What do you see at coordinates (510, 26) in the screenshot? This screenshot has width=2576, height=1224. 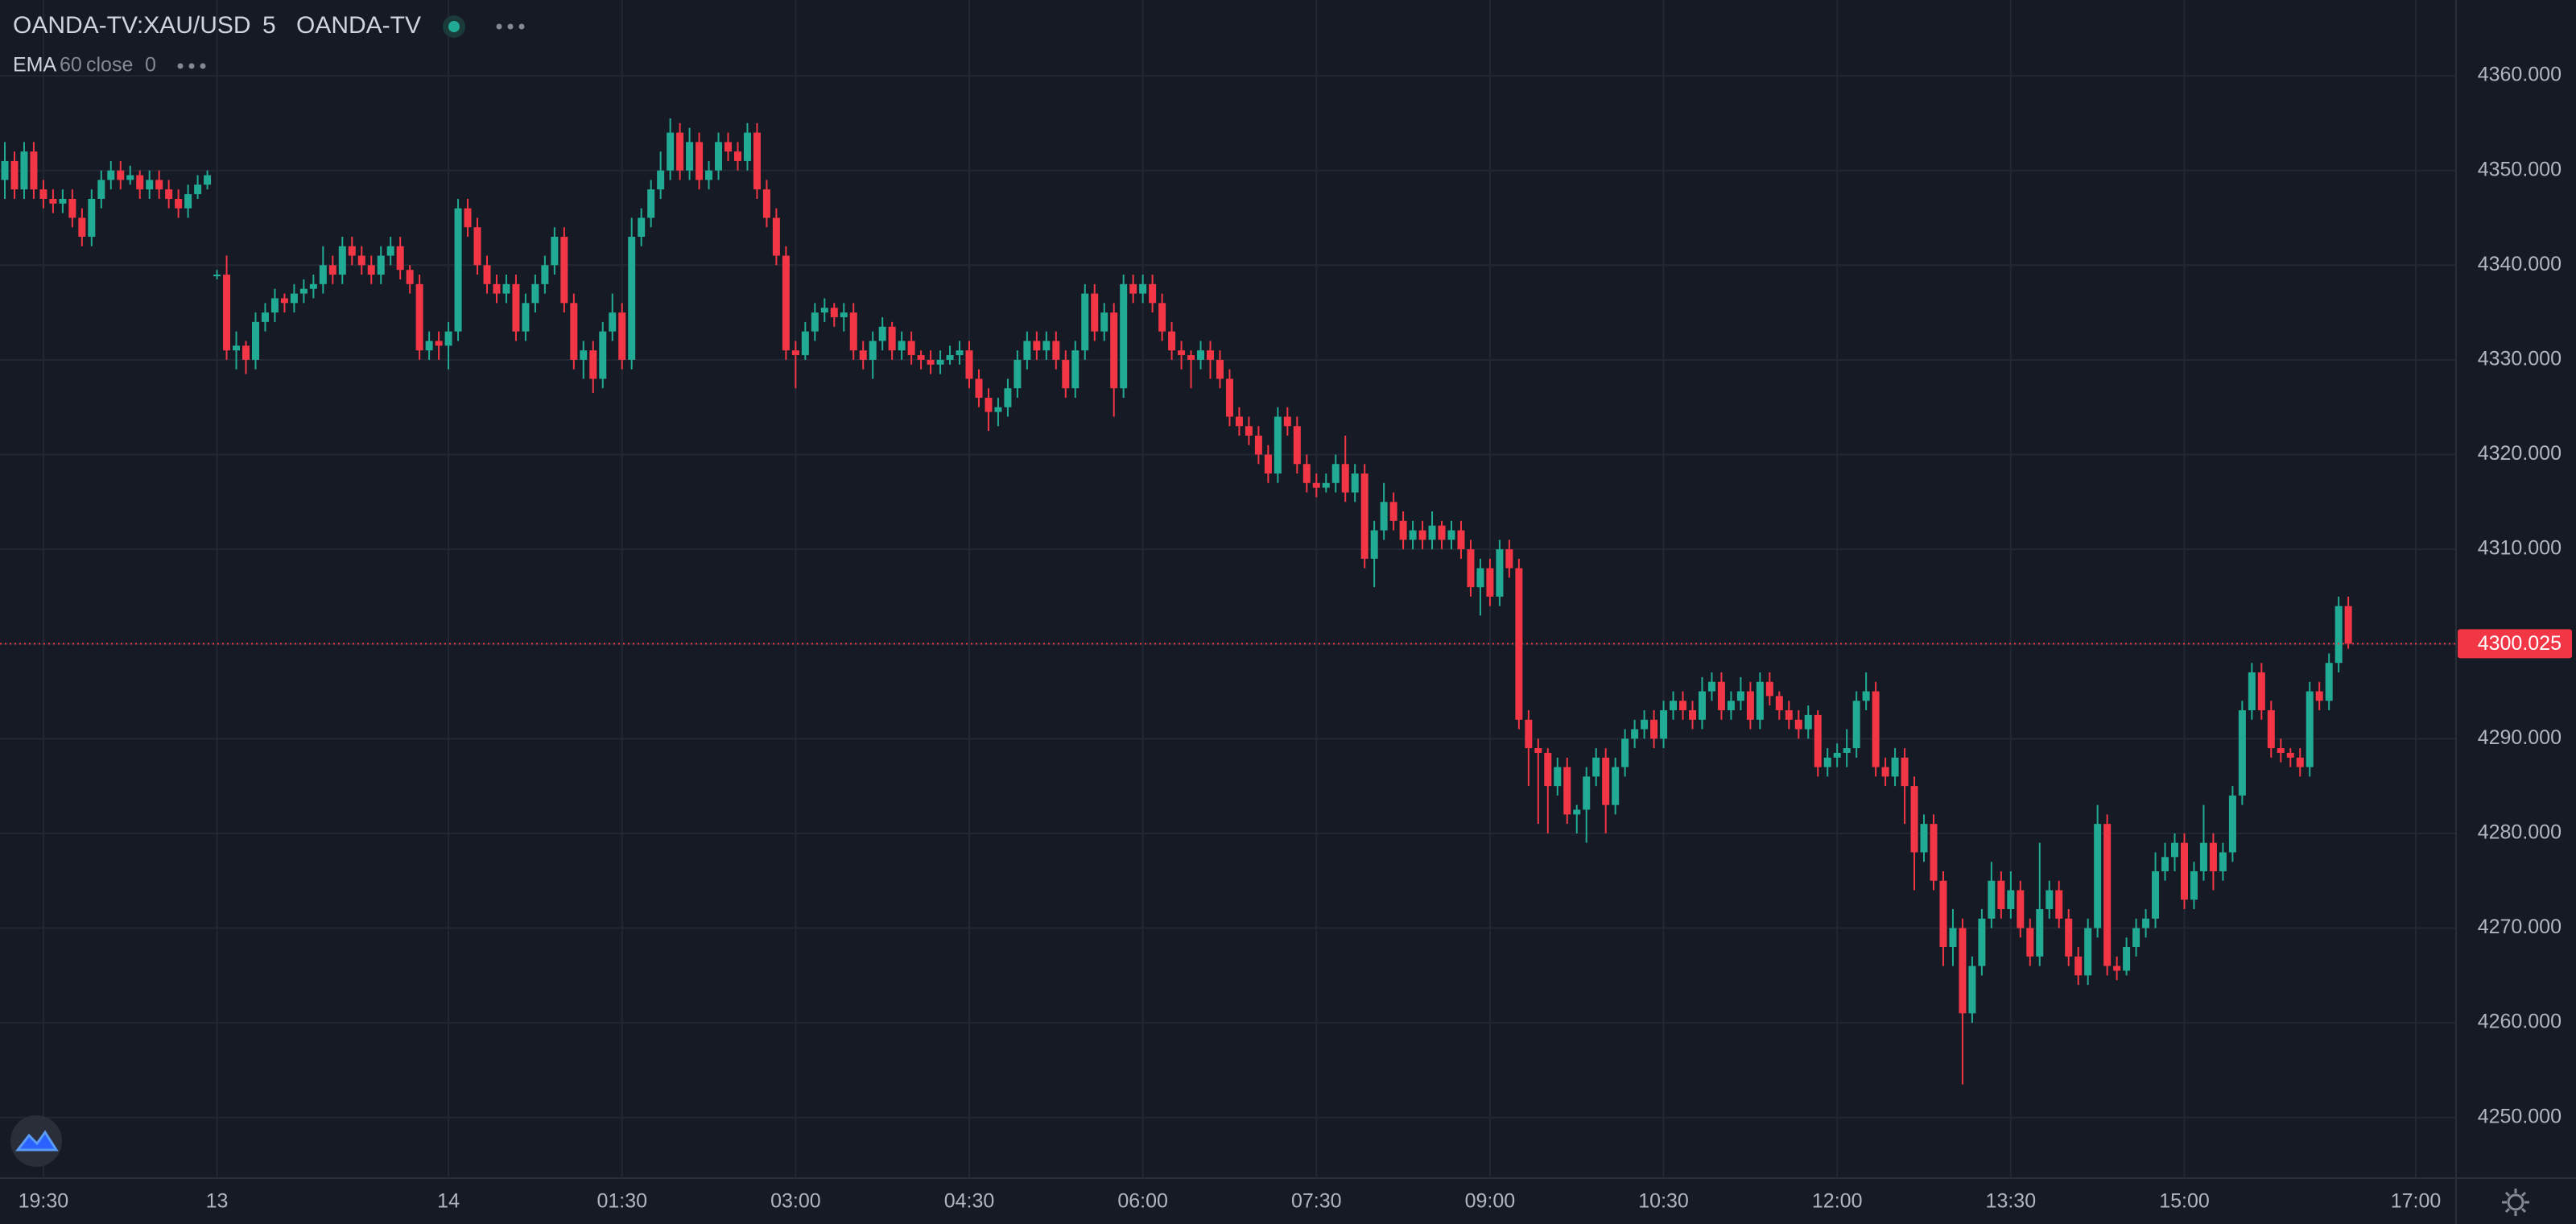 I see `more-button` at bounding box center [510, 26].